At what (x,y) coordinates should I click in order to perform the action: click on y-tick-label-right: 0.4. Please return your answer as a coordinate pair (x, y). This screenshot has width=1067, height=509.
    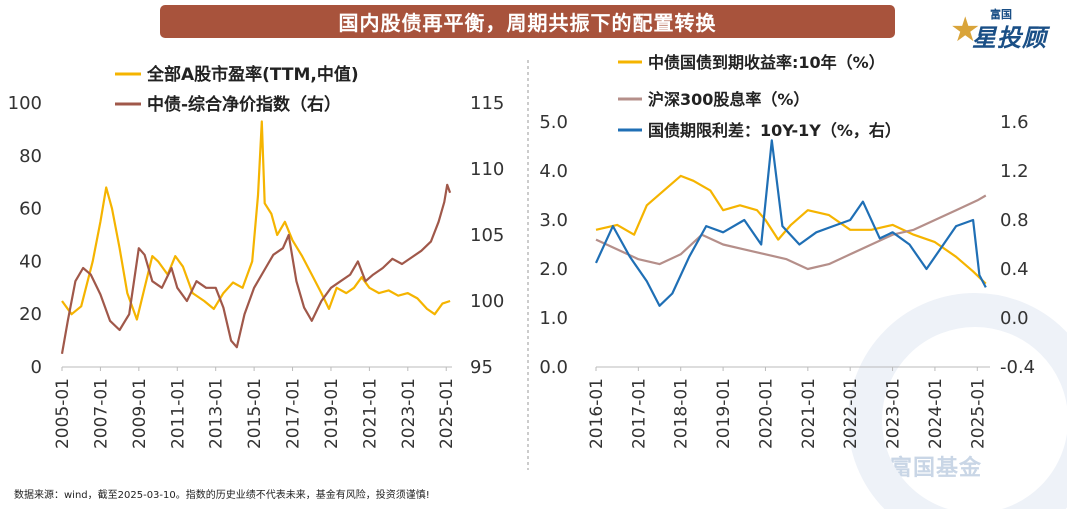
    Looking at the image, I should click on (1014, 269).